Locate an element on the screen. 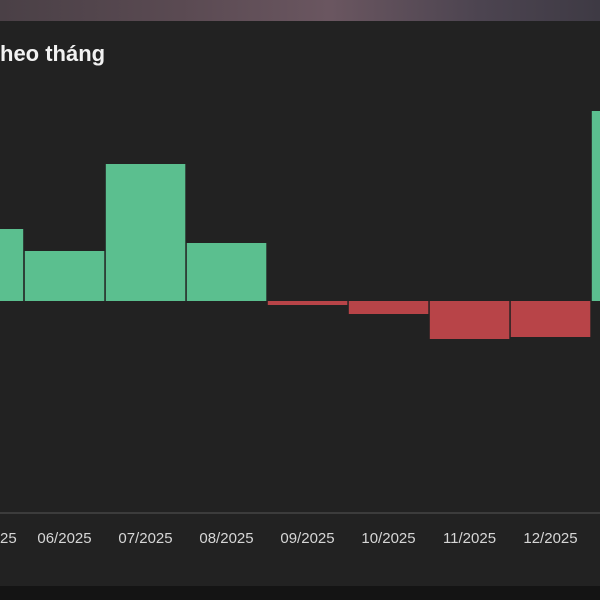 The height and width of the screenshot is (600, 600). x-tick-label: 10/2025 is located at coordinates (388, 538).